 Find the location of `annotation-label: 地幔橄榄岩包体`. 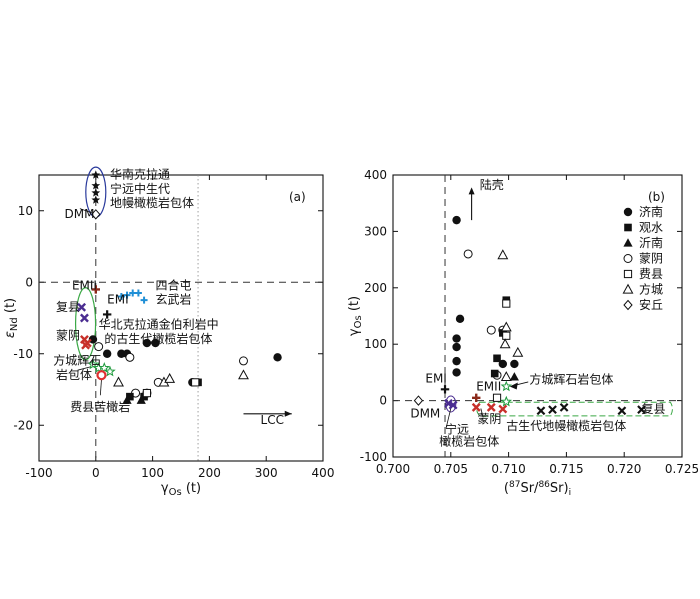

annotation-label: 地幔橄榄岩包体 is located at coordinates (152, 202).